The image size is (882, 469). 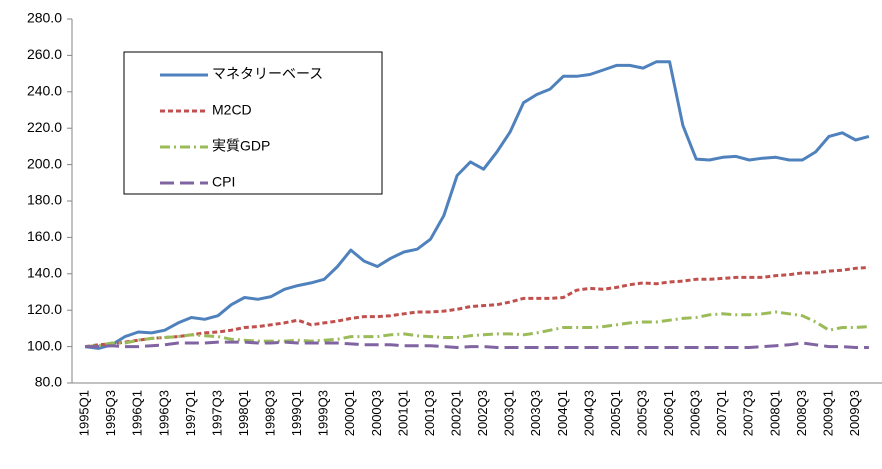 I want to click on y-tick-label: 80.0, so click(x=48, y=382).